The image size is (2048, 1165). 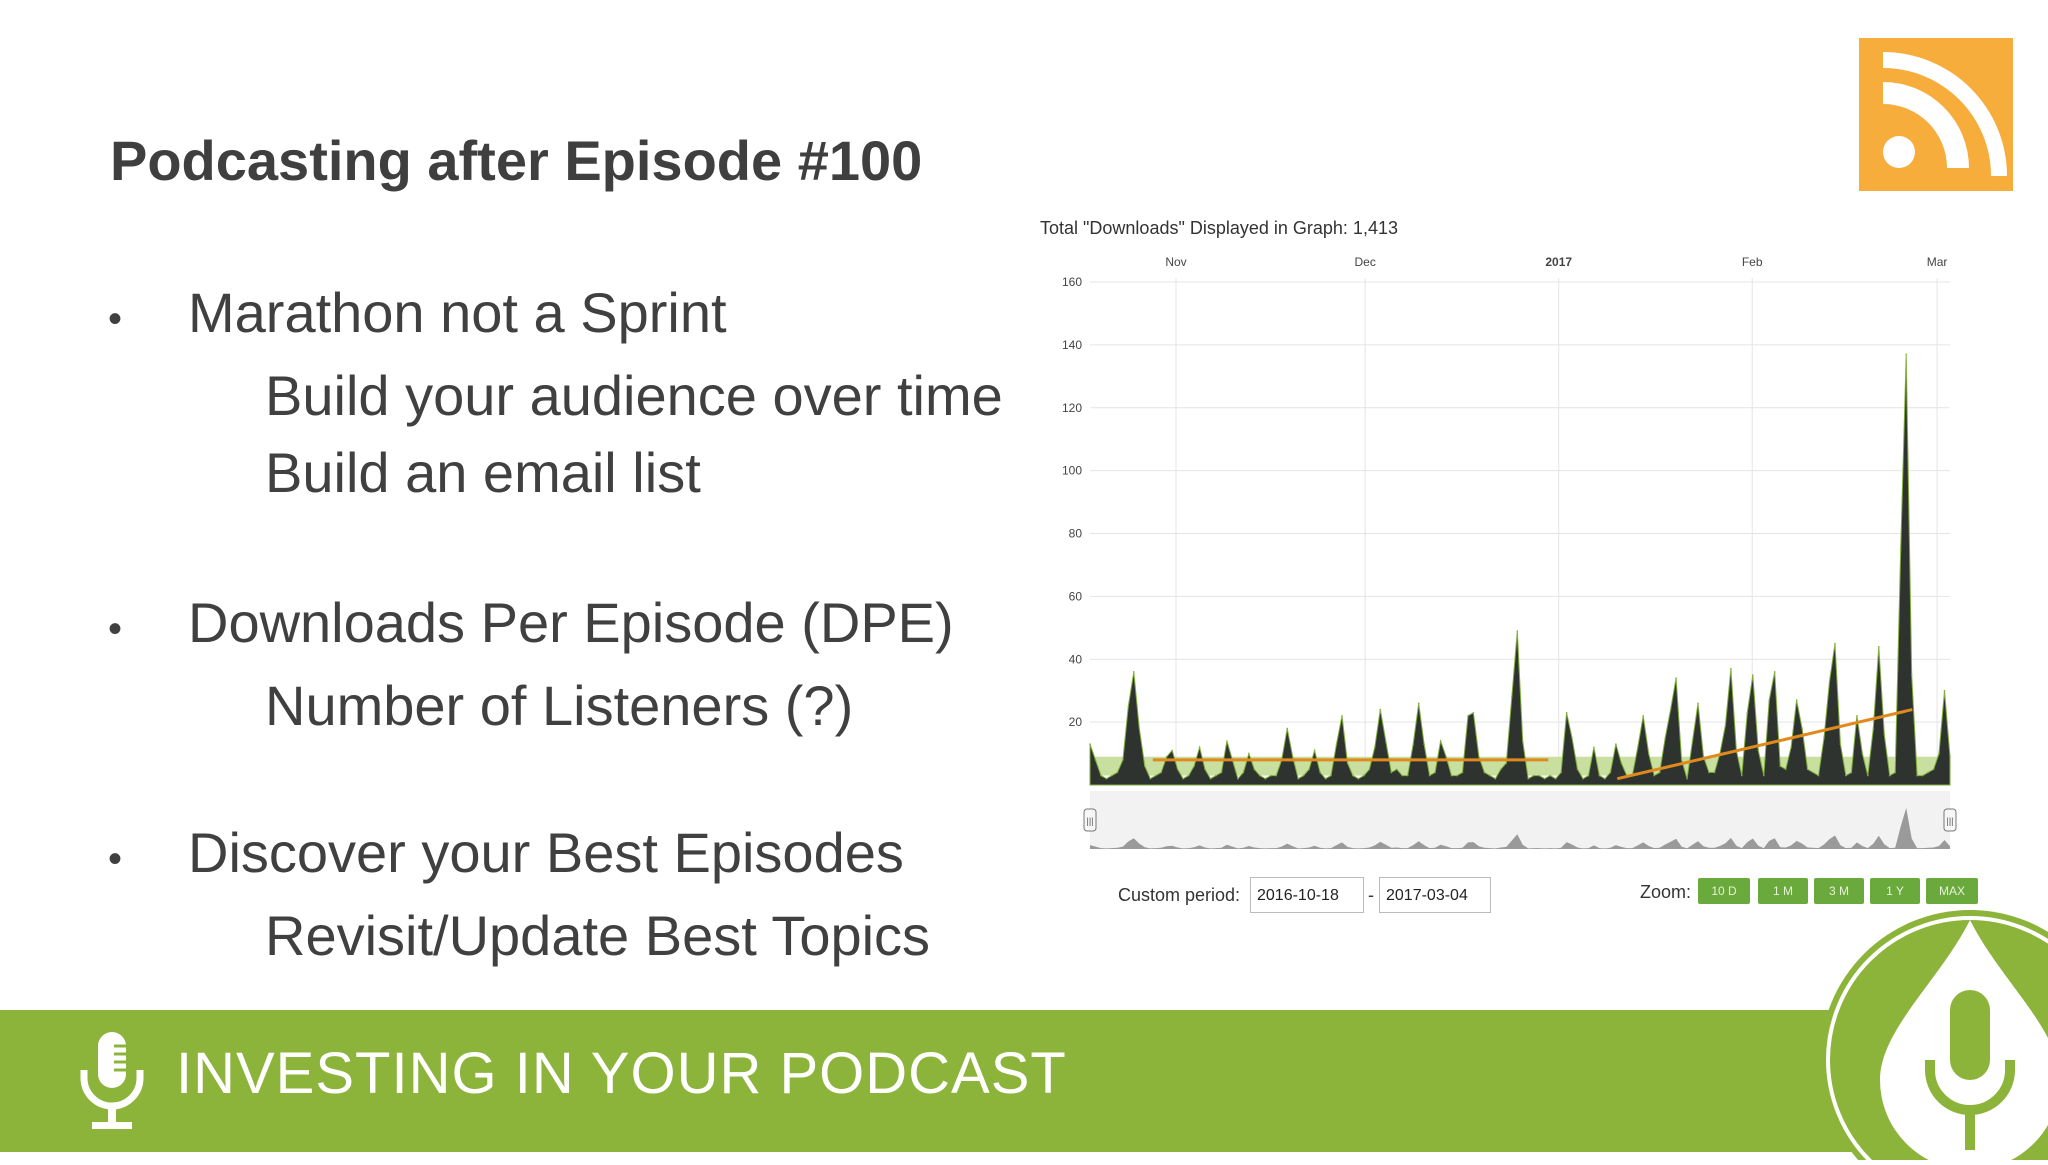 I want to click on bullet-row: • Downloads Per Episode (DPE), so click(x=531, y=628).